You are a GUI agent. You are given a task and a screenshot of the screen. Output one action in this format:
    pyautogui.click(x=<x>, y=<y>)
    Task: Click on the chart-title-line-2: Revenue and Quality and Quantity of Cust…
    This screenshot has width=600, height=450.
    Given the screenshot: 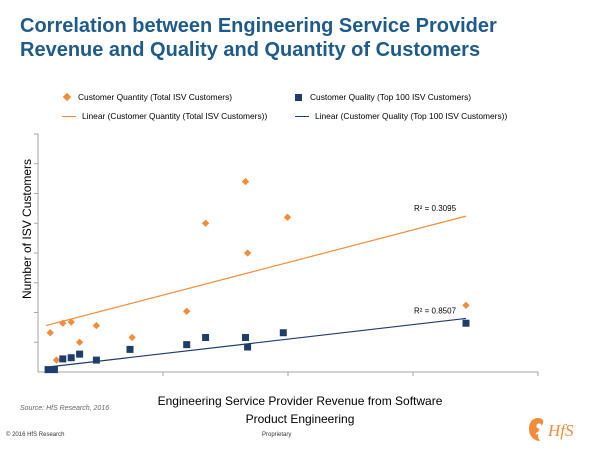 What is the action you would take?
    pyautogui.click(x=250, y=50)
    